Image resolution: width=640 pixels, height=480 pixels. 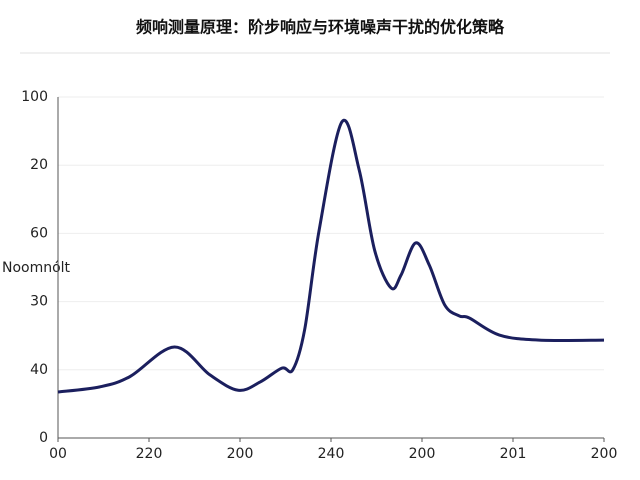 I want to click on y-tick-label: 100, so click(x=34, y=97).